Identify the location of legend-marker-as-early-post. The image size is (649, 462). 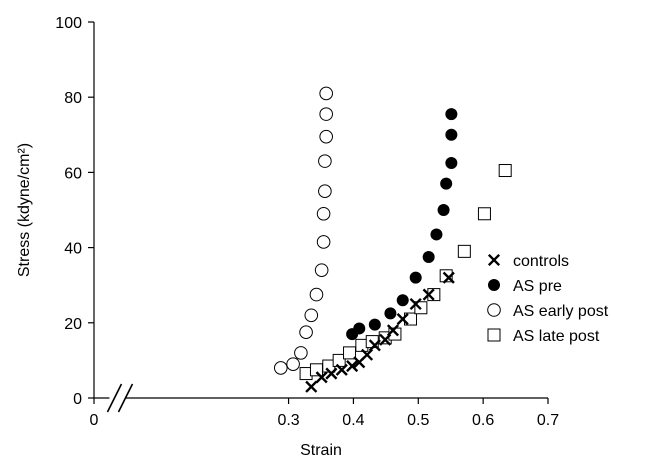
(494, 310).